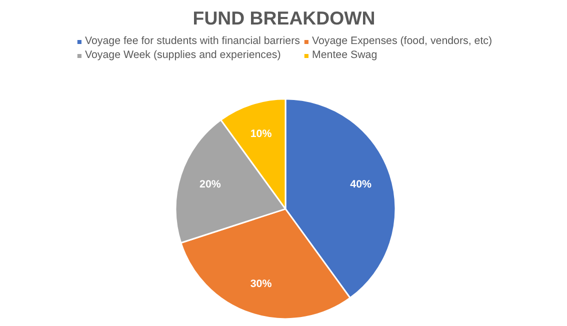 The height and width of the screenshot is (326, 567). I want to click on legend-label: Mentee Swag, so click(345, 55).